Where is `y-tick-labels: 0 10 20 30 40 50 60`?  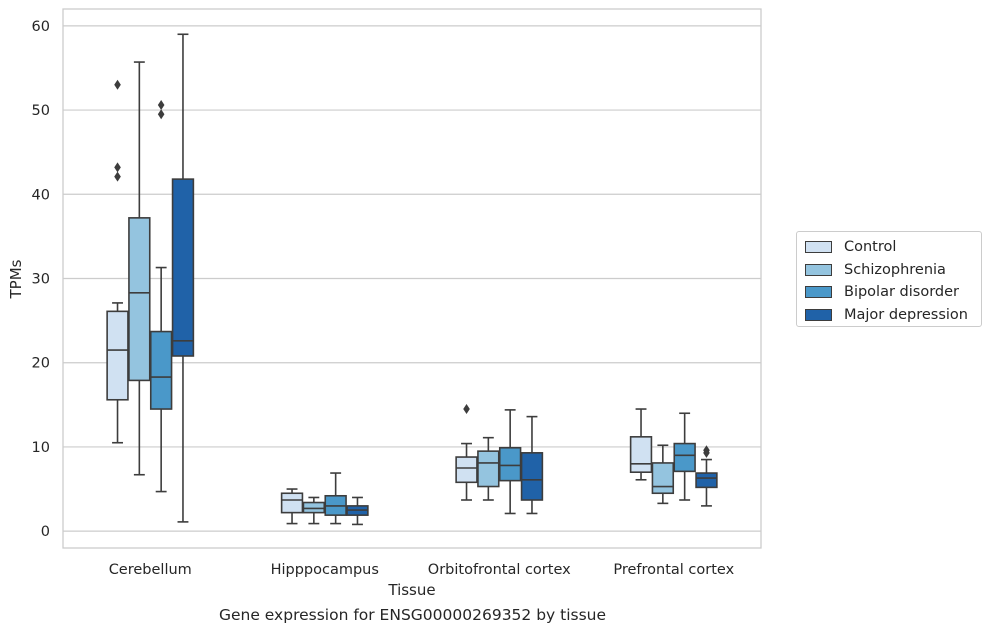
y-tick-labels: 0 10 20 30 40 50 60 is located at coordinates (41, 279).